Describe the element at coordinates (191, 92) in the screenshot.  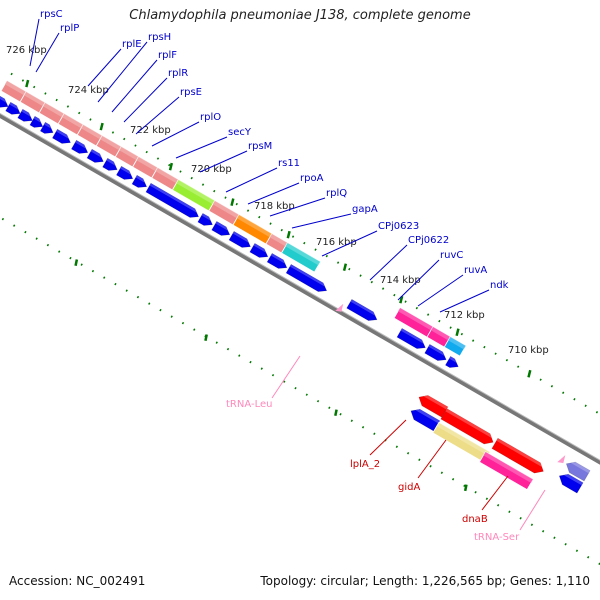
I see `gene-label: rpsE` at that location.